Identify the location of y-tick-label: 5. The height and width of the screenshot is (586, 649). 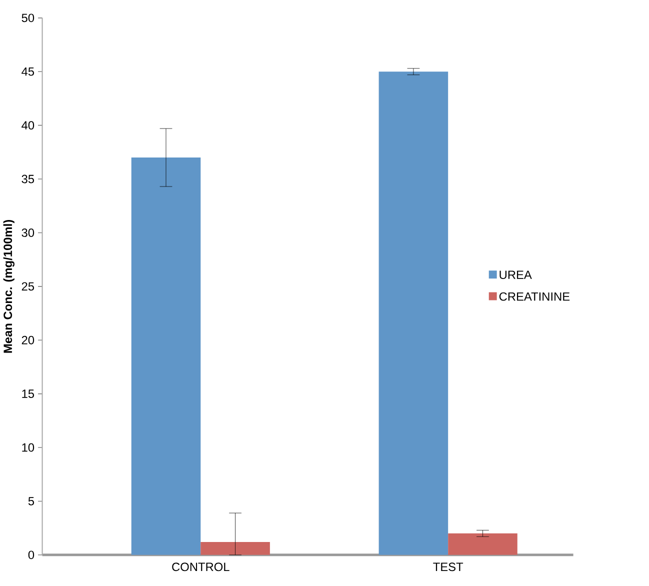
(31, 501).